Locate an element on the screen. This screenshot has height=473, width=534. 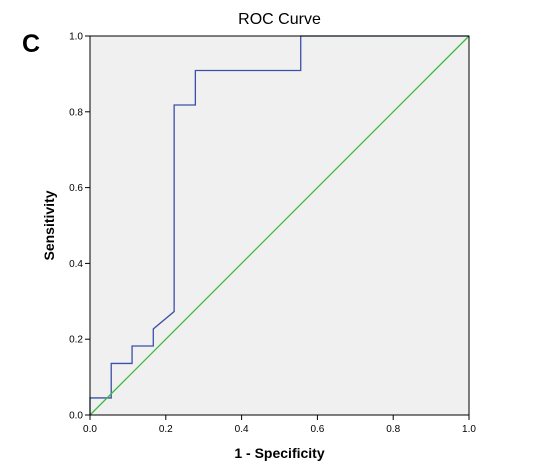
x-tick-label: 0.6 is located at coordinates (317, 429).